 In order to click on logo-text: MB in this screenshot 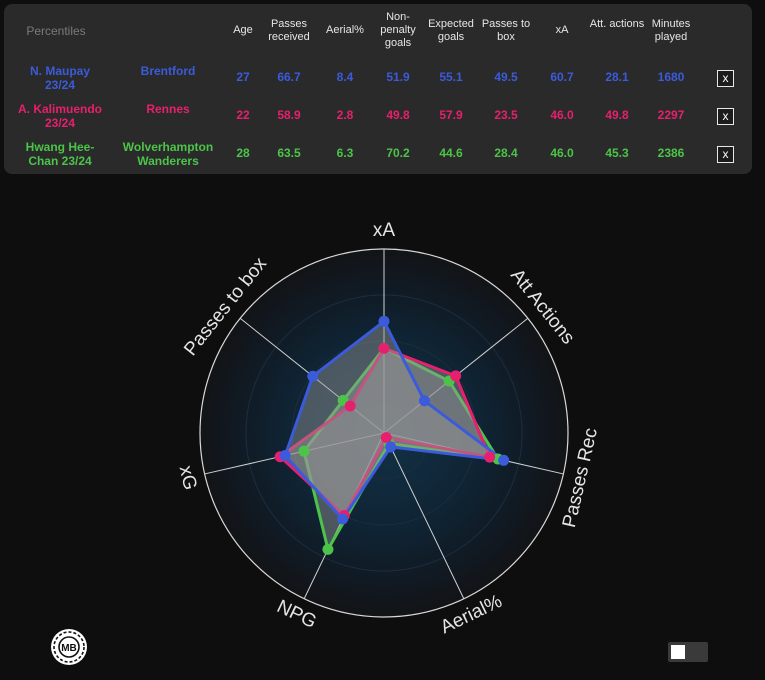, I will do `click(69, 648)`.